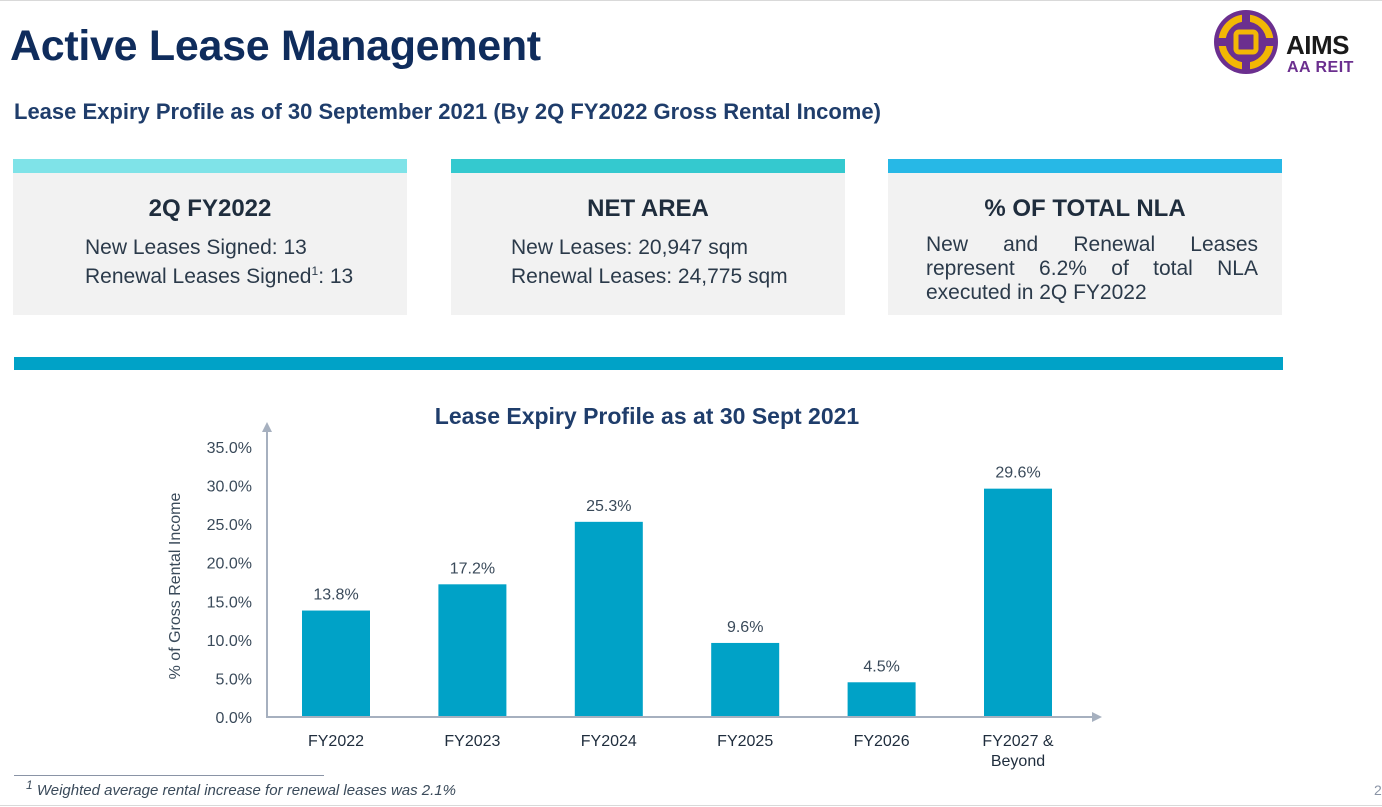 This screenshot has height=807, width=1382. What do you see at coordinates (472, 741) in the screenshot?
I see `x-tick-label: FY2023` at bounding box center [472, 741].